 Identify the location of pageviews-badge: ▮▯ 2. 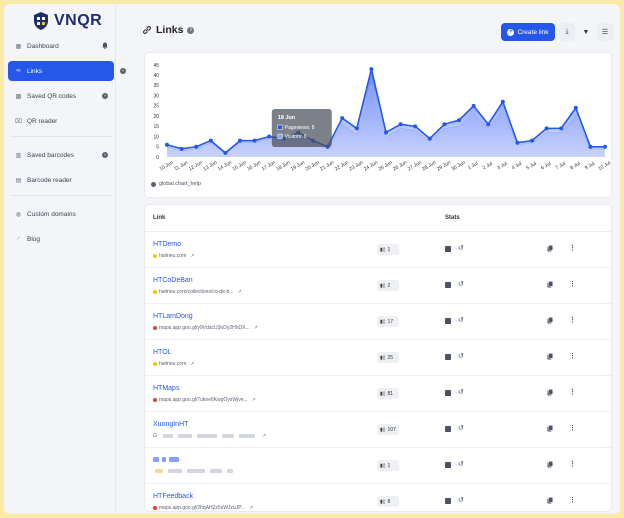
(388, 285).